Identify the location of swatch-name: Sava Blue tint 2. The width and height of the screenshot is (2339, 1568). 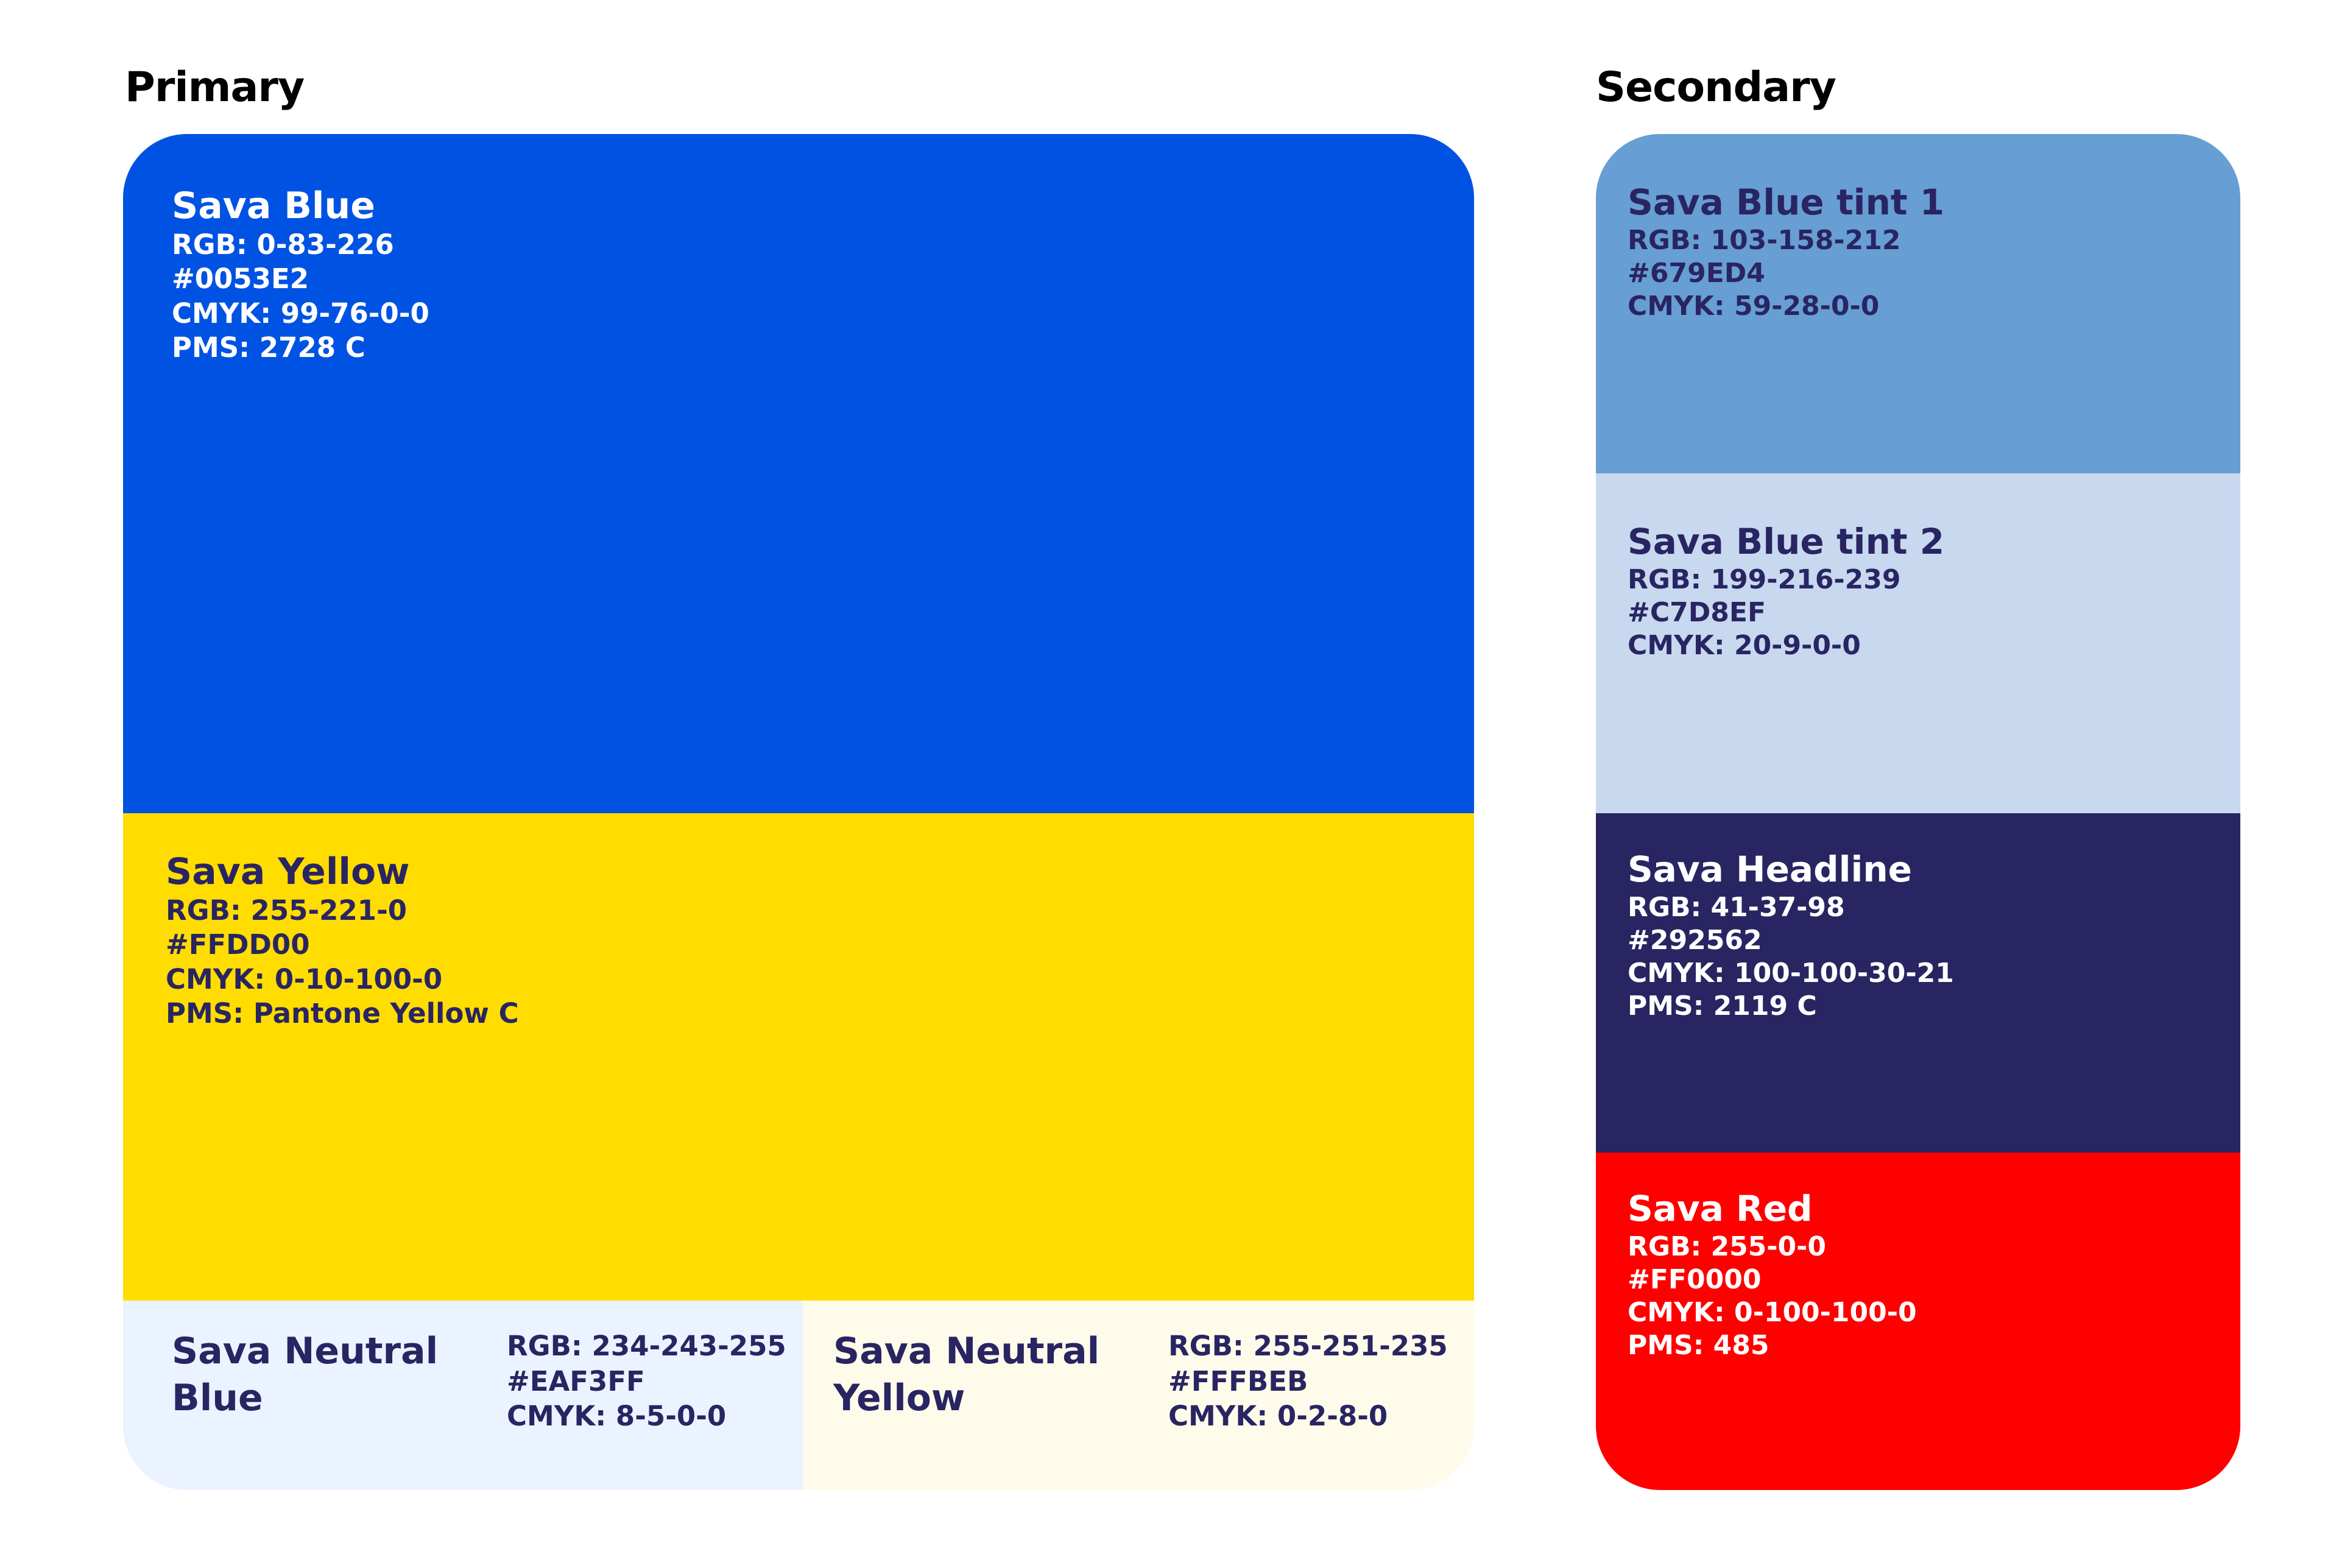
(1786, 541).